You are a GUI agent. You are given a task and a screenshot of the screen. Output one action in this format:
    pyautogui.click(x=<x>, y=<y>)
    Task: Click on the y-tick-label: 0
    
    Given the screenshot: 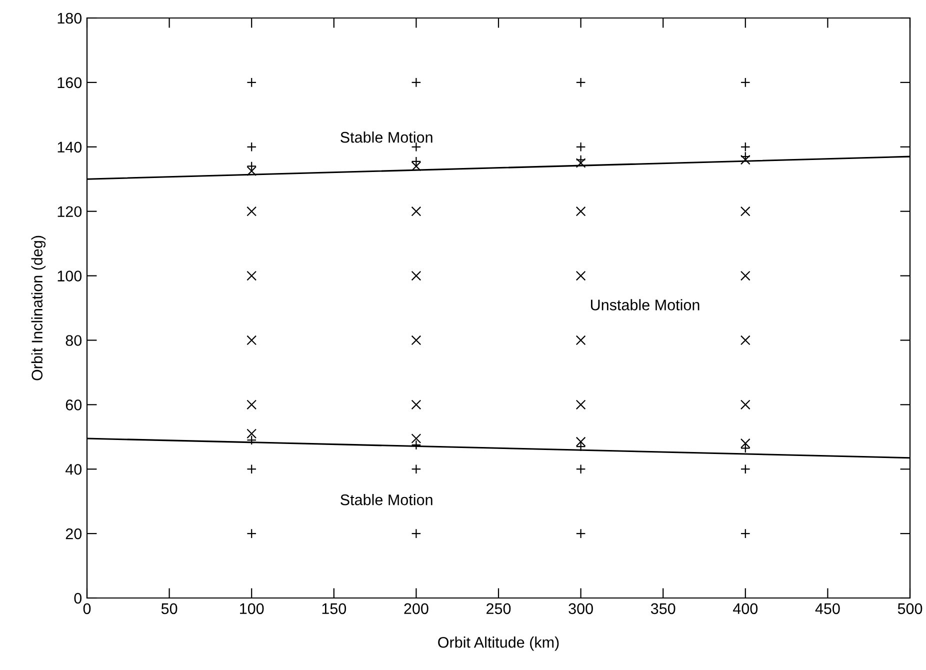 What is the action you would take?
    pyautogui.click(x=78, y=598)
    